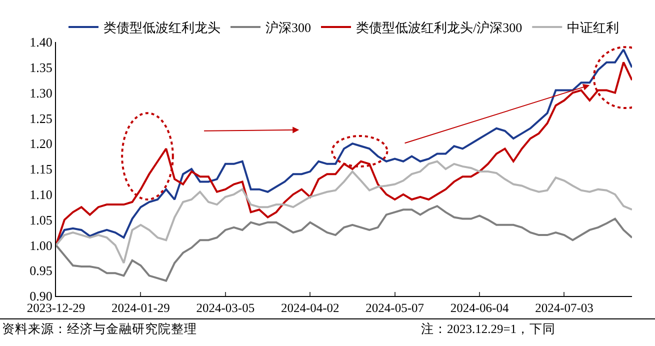 The width and height of the screenshot is (655, 346). What do you see at coordinates (41, 245) in the screenshot?
I see `y-tick-label: 1.00` at bounding box center [41, 245].